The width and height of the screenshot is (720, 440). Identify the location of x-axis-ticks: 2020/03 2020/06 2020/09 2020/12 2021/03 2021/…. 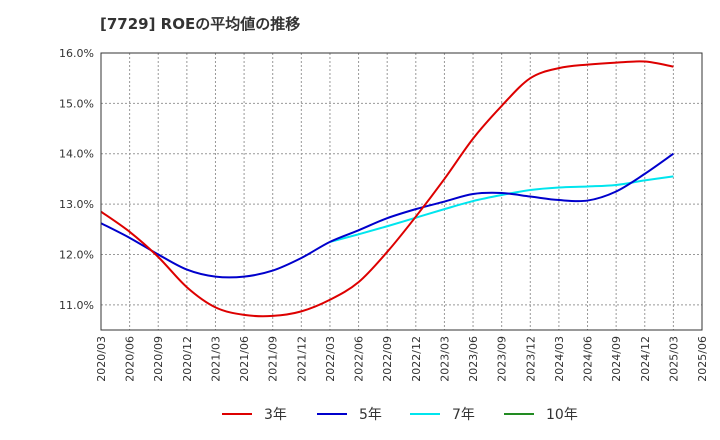
(402, 359).